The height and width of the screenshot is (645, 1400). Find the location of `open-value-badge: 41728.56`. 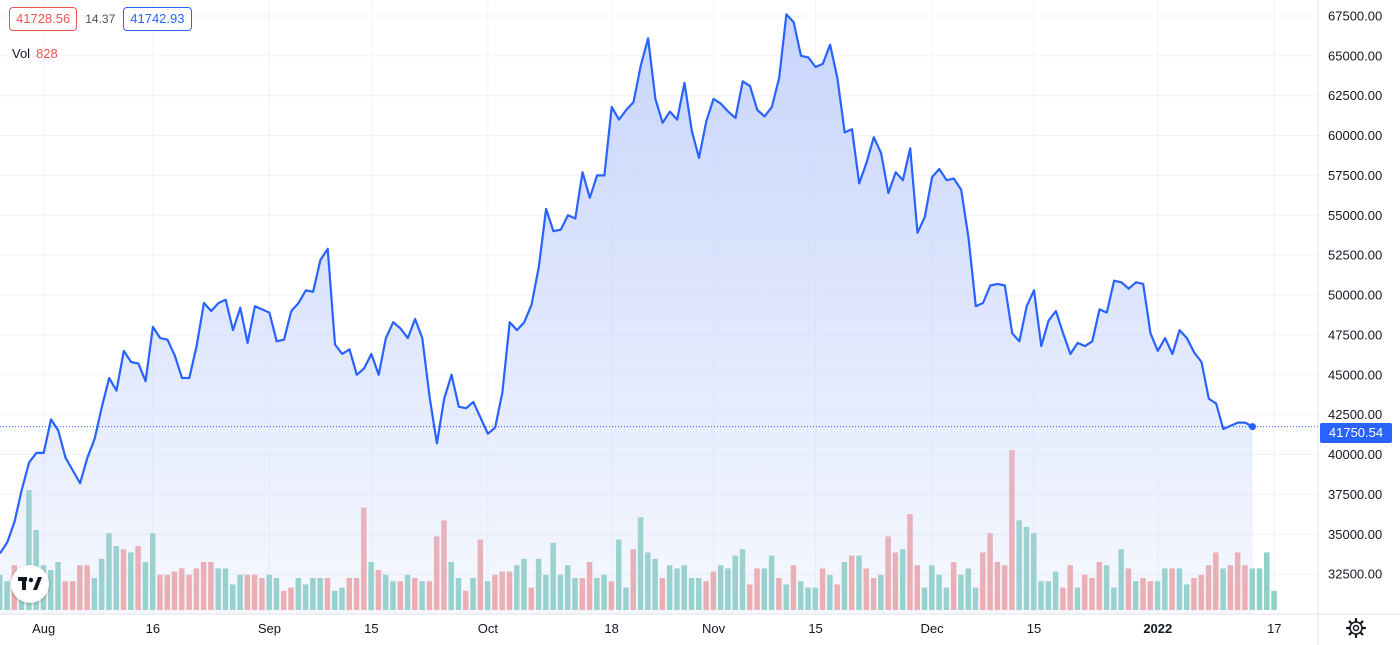

open-value-badge: 41728.56 is located at coordinates (43, 19).